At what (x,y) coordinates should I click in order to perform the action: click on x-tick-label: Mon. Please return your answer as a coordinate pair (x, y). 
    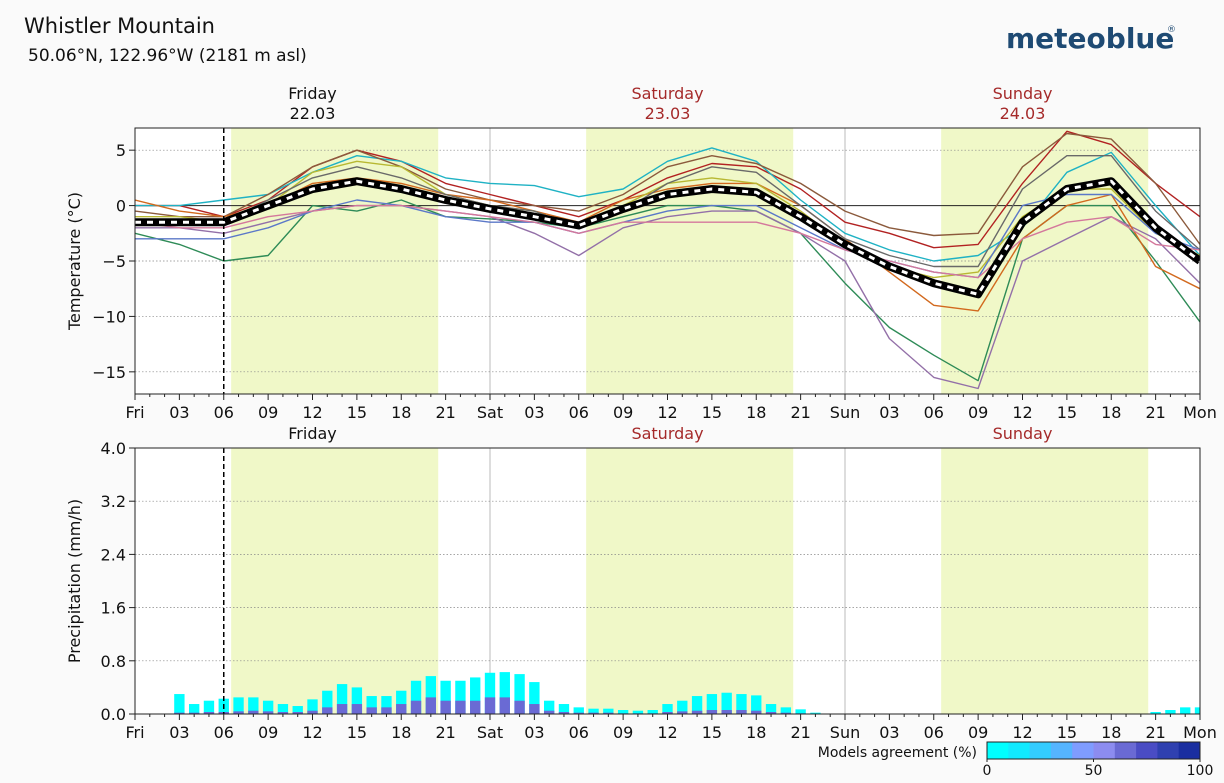
    Looking at the image, I should click on (1200, 412).